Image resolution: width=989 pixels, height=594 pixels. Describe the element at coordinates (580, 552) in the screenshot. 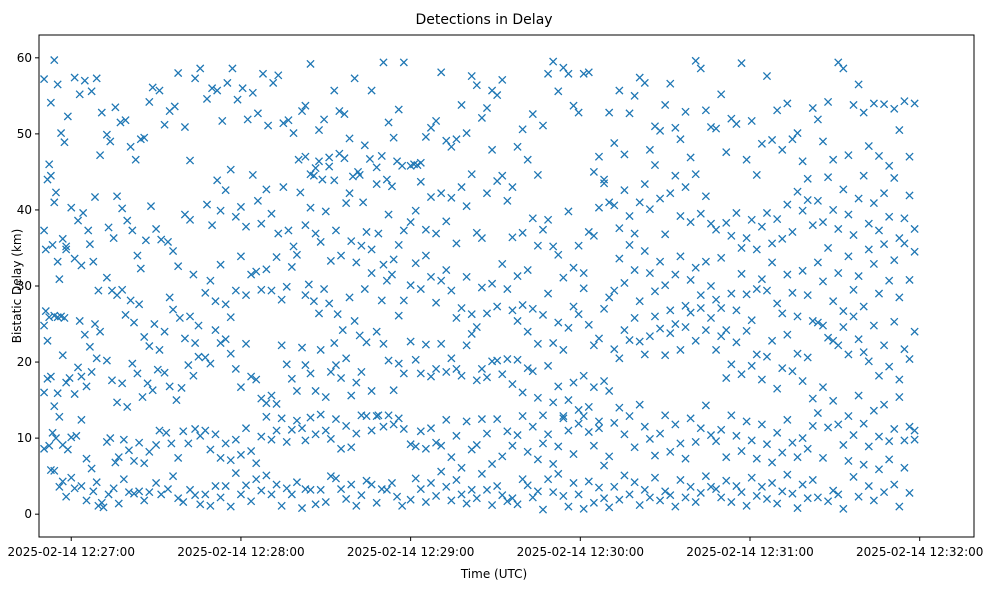

I see `x-tick-label: 2025-02-14 12:30:00` at that location.